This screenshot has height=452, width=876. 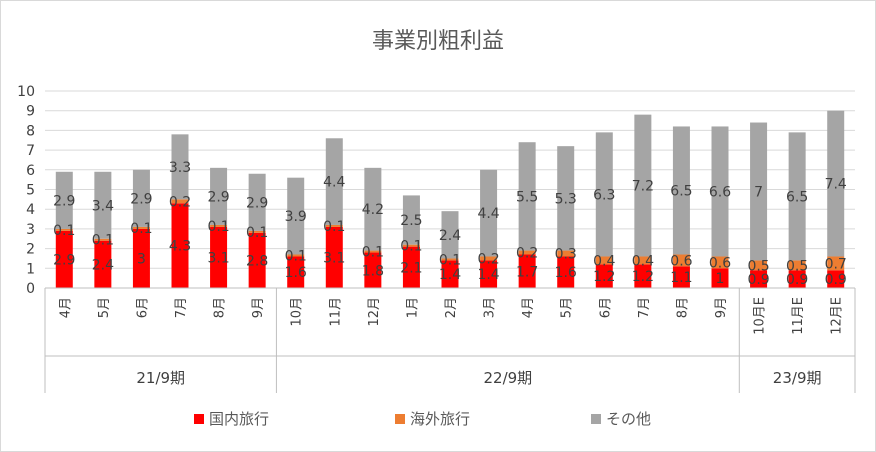 I want to click on data-label: 3.1, so click(x=218, y=258).